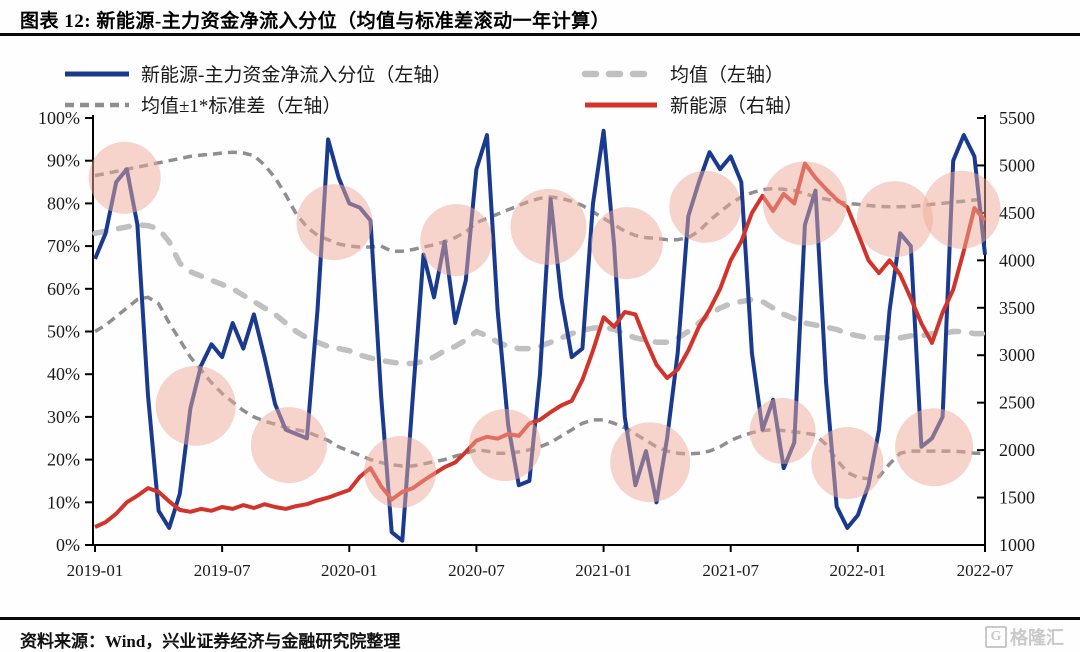  I want to click on x-axis-tick-label: 2022-07, so click(985, 570).